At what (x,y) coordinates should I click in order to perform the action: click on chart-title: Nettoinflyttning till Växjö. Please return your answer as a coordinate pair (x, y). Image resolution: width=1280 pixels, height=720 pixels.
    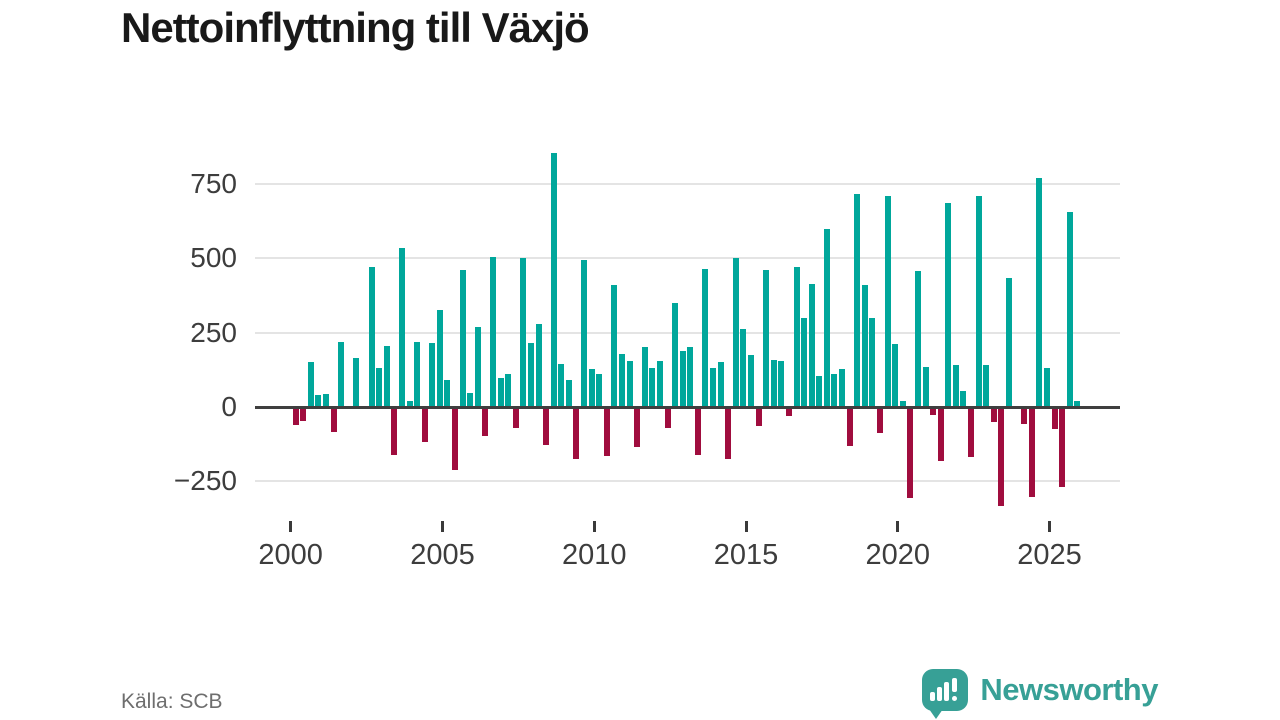
    Looking at the image, I should click on (355, 27).